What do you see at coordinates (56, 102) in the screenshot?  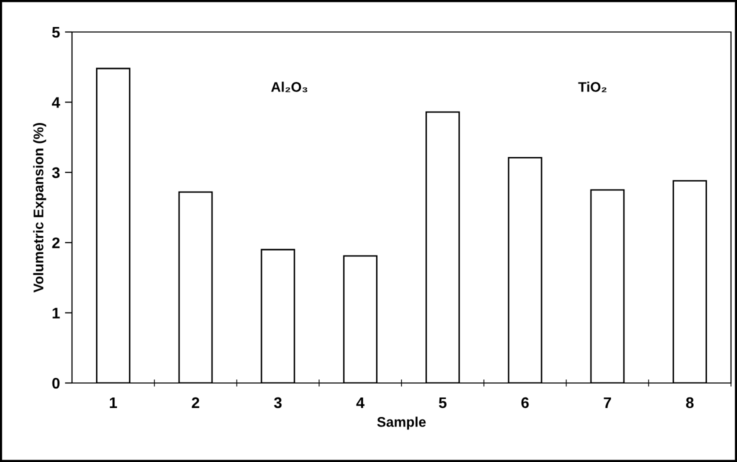 I see `y-tick-label: 4` at bounding box center [56, 102].